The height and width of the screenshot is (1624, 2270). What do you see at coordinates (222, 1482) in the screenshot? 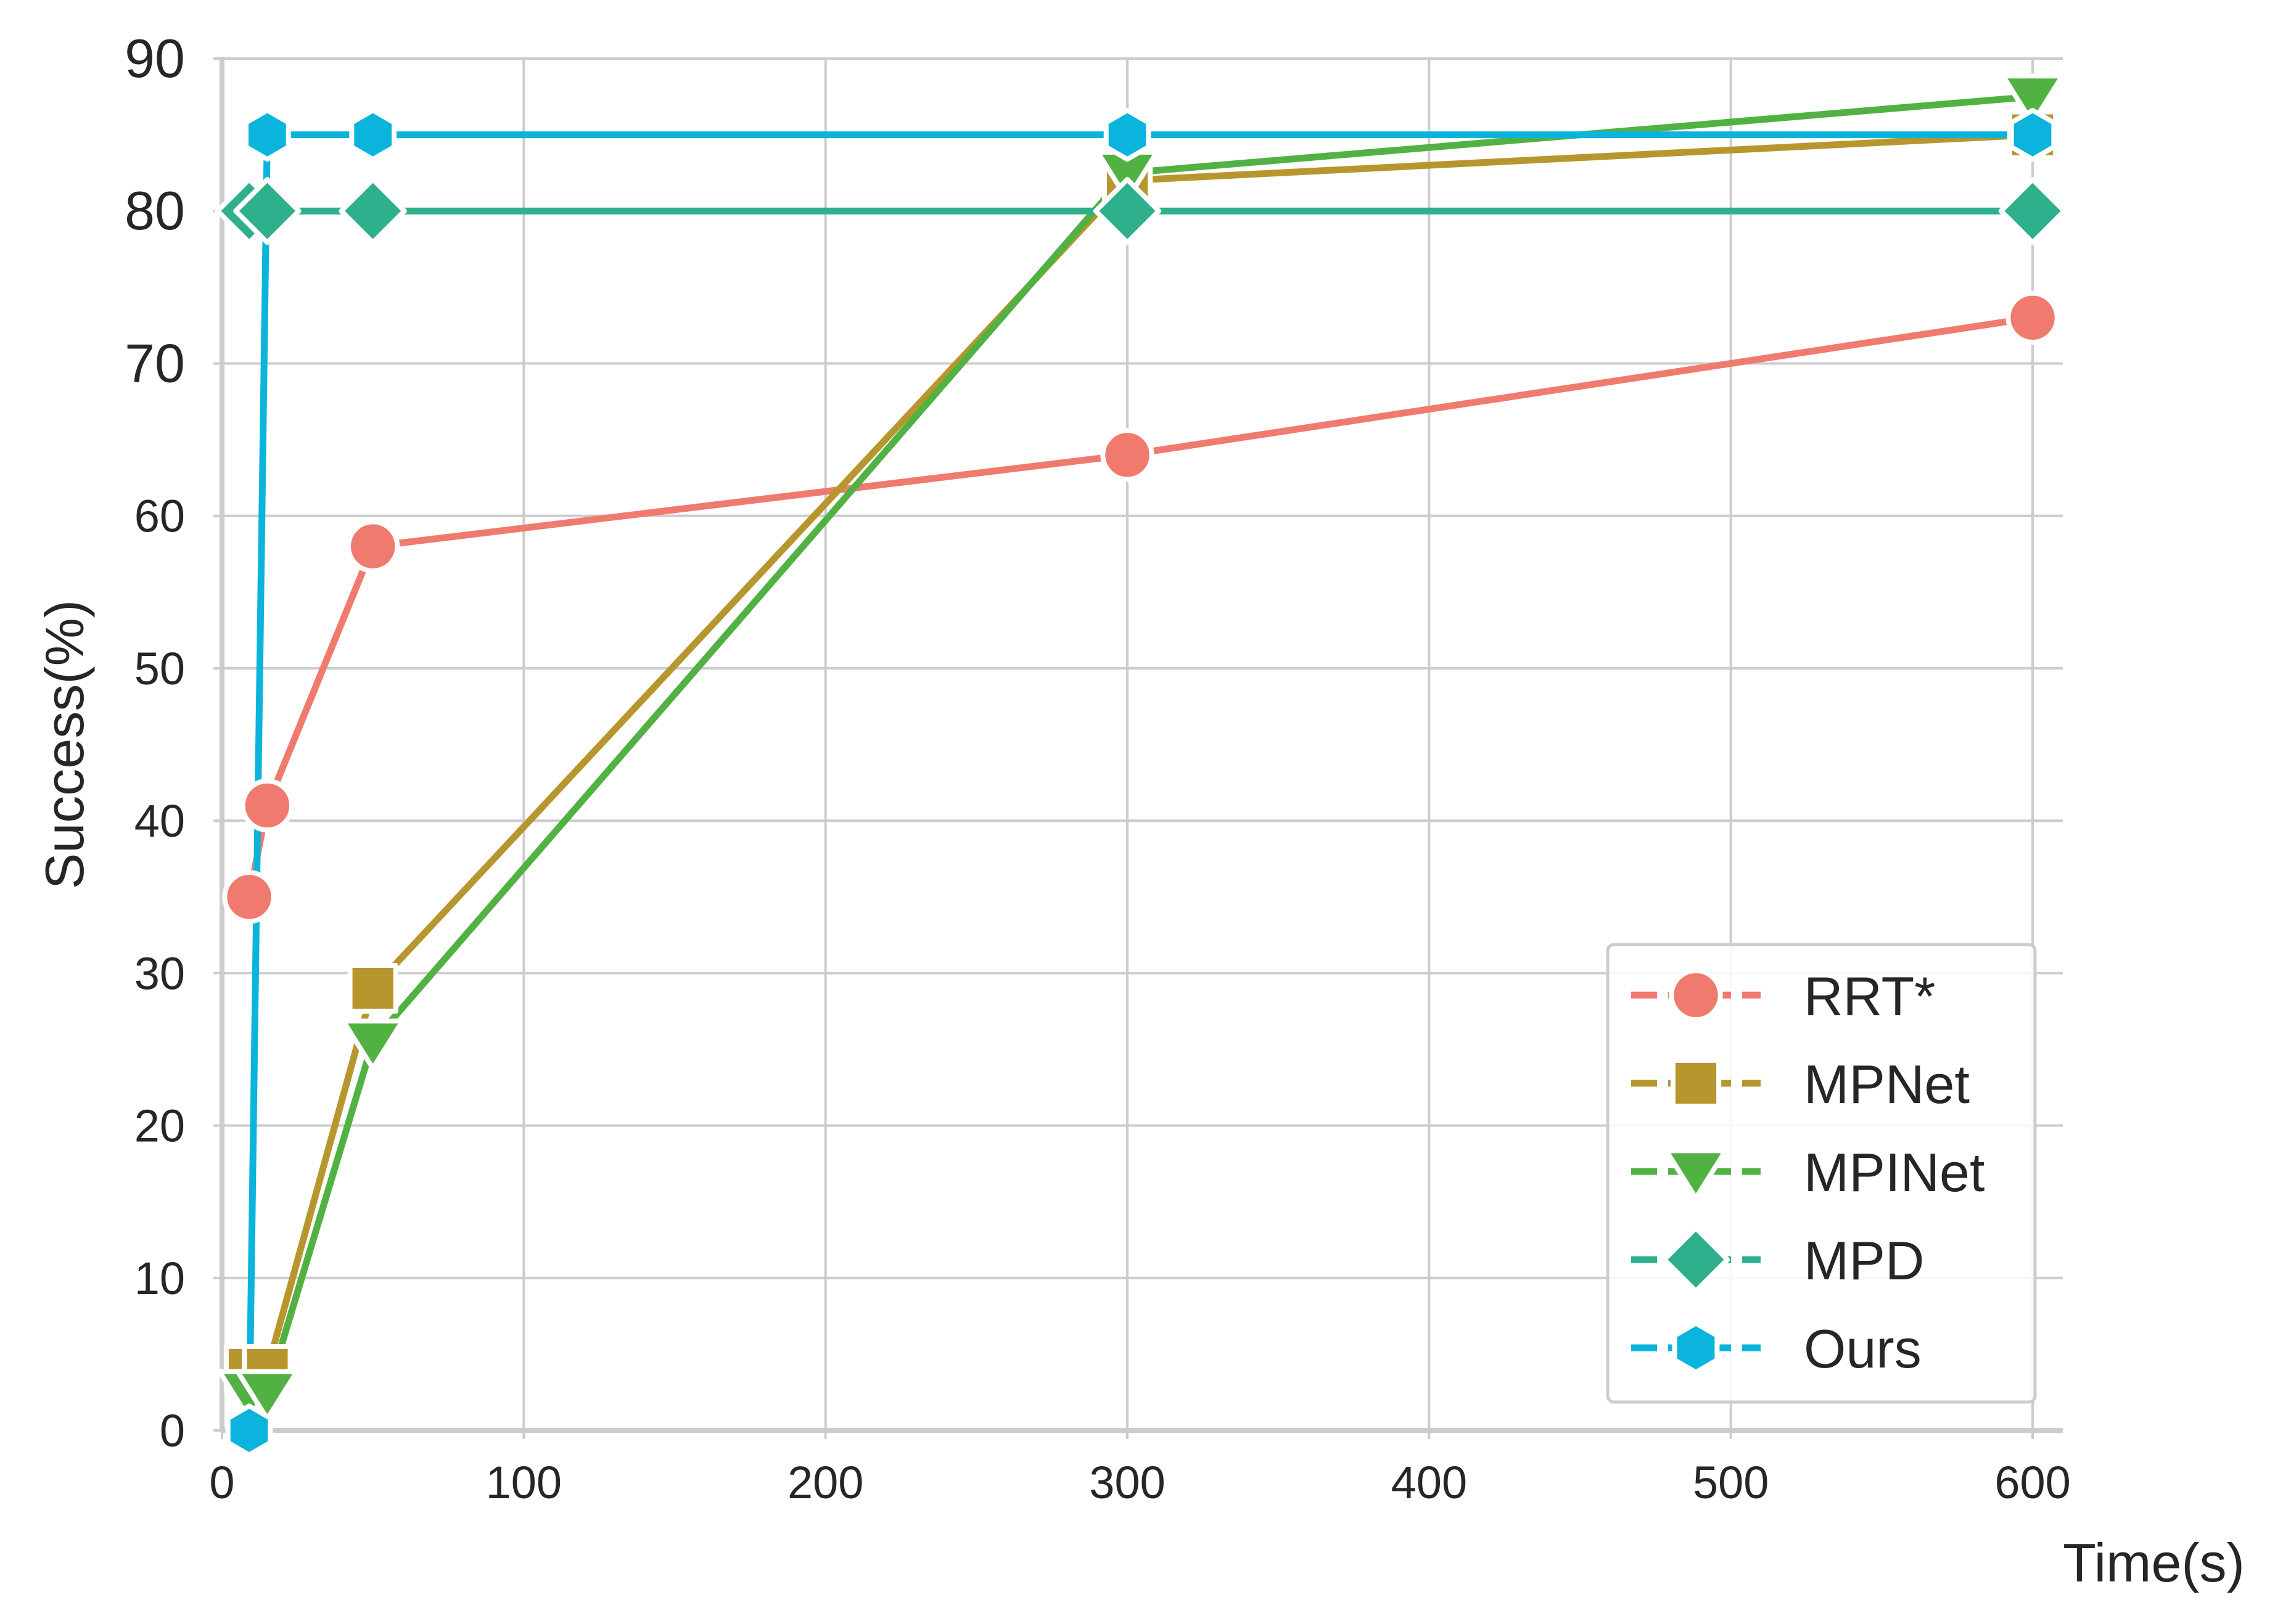
I see `x-tick-label: 0` at bounding box center [222, 1482].